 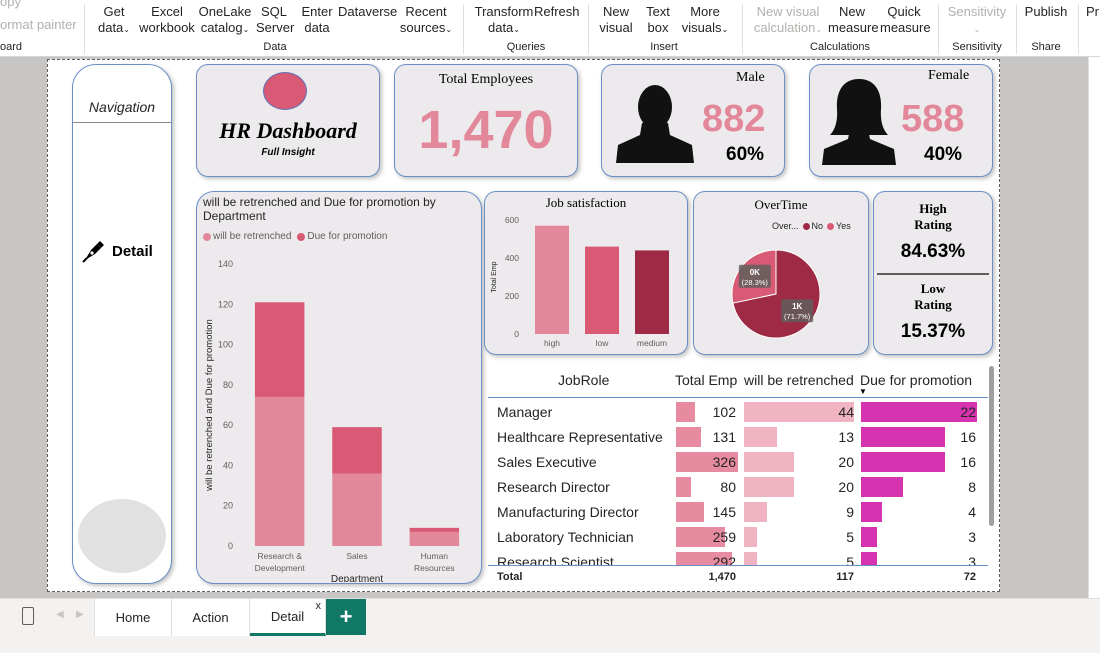 What do you see at coordinates (288, 130) in the screenshot?
I see `dashboard-title: HR Dashboard` at bounding box center [288, 130].